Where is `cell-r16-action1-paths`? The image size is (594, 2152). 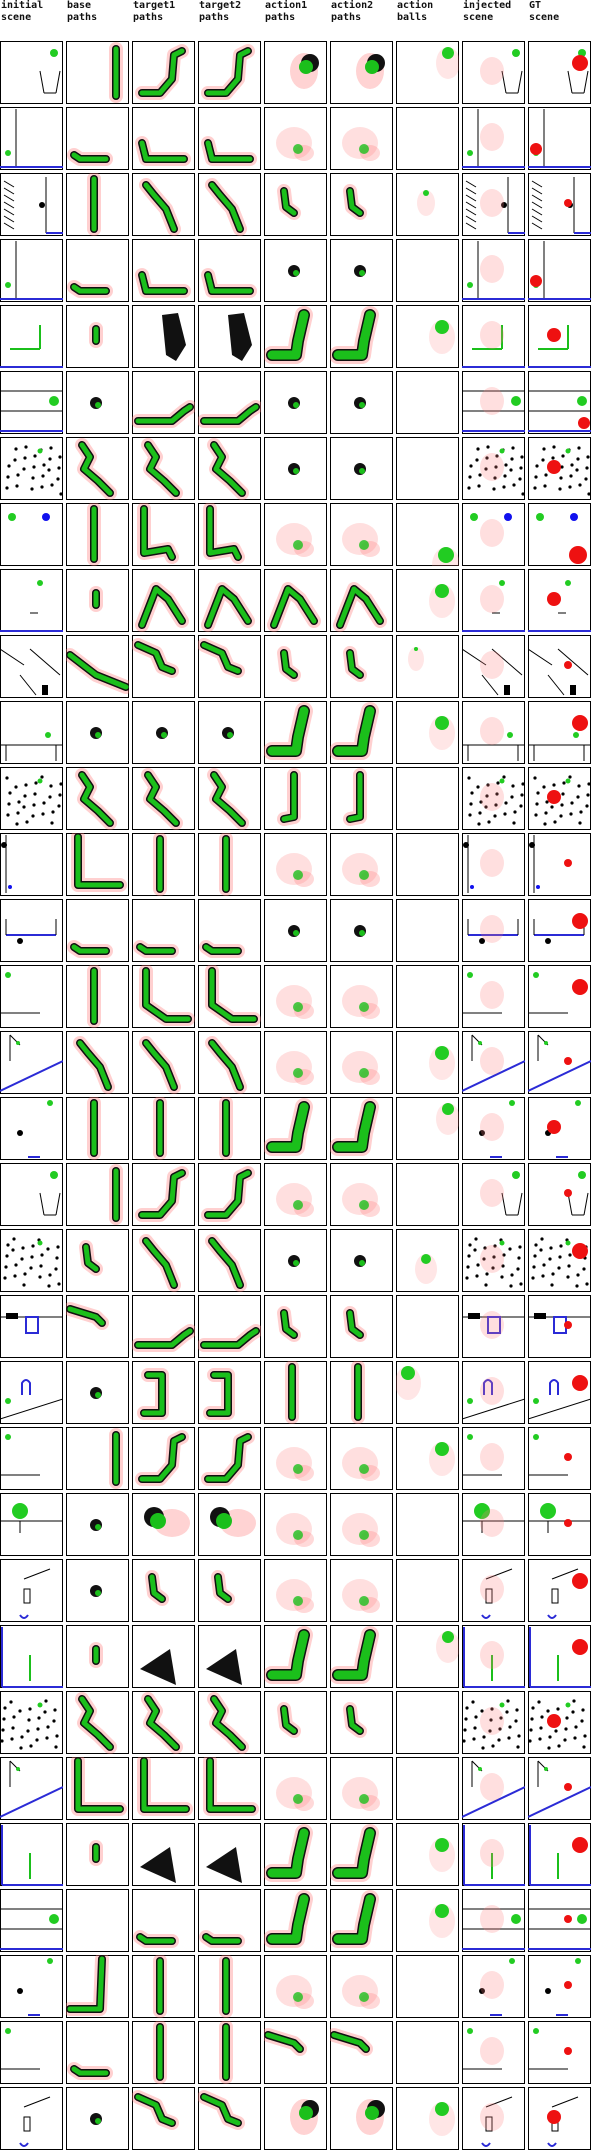
cell-r16-action1-paths is located at coordinates (295, 1062).